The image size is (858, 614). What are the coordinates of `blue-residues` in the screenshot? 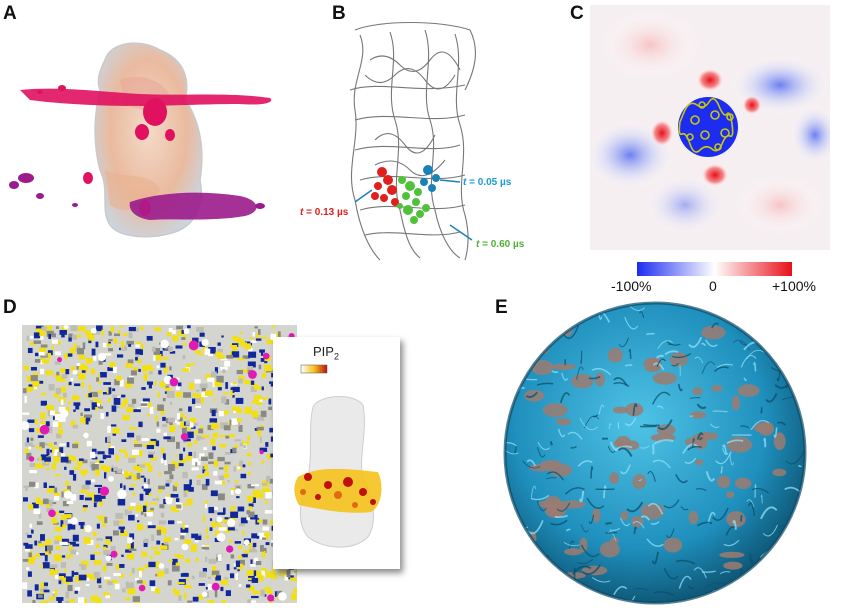 It's located at (430, 178).